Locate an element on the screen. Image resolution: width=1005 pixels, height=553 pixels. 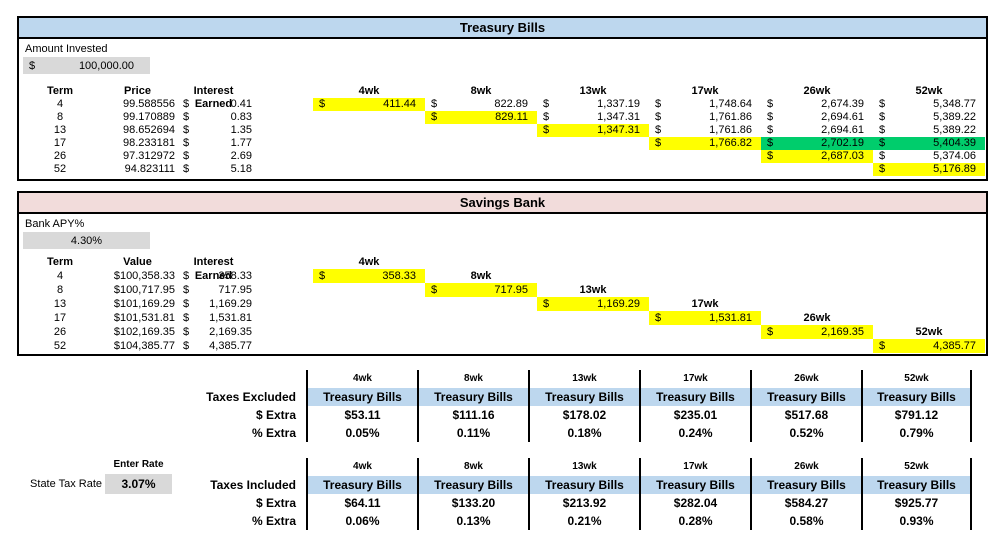
cell-value: 1,531.81 is located at coordinates (730, 318).